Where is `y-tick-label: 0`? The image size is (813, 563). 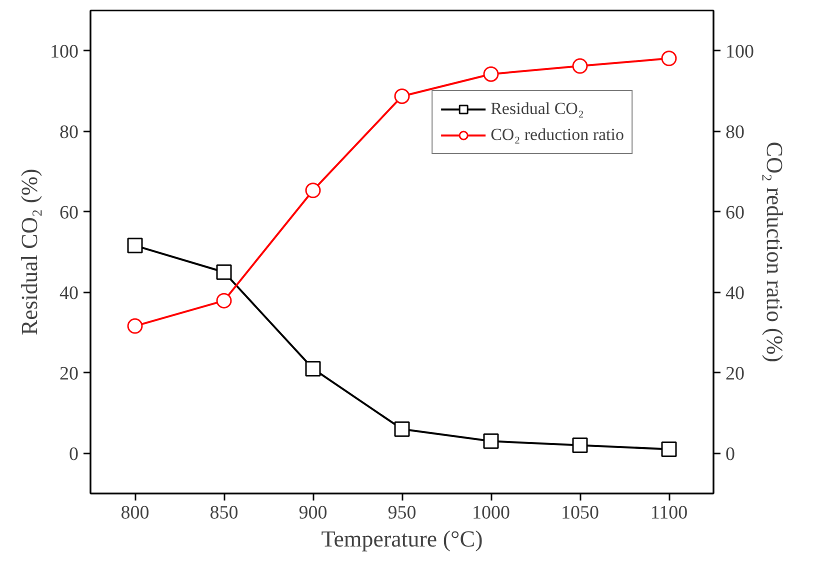
y-tick-label: 0 is located at coordinates (73, 454).